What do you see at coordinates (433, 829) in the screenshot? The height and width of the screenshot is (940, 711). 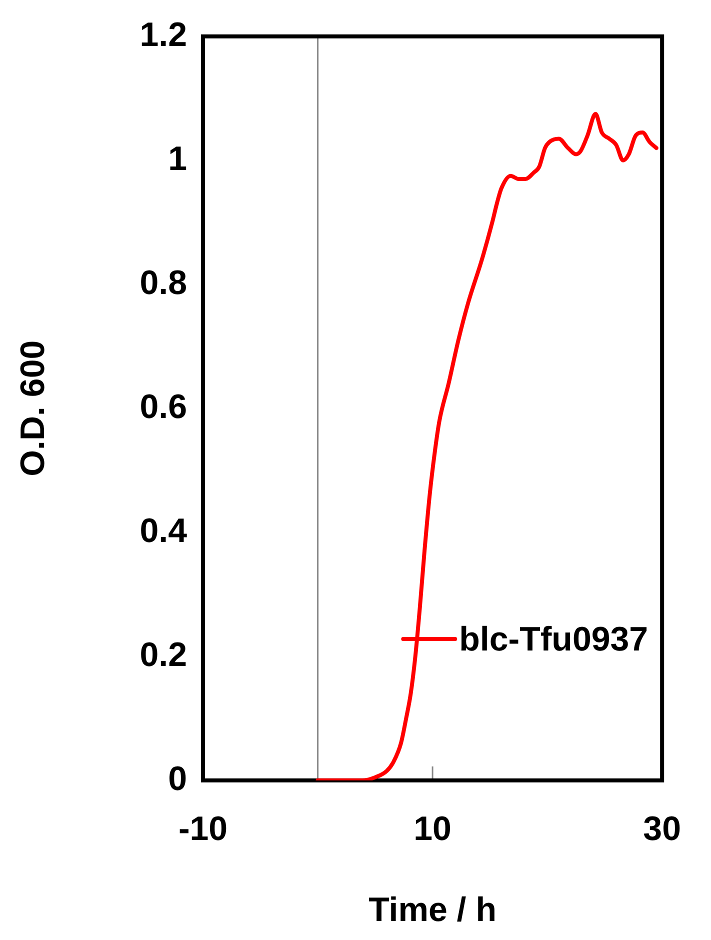 I see `x-tick-label: 10` at bounding box center [433, 829].